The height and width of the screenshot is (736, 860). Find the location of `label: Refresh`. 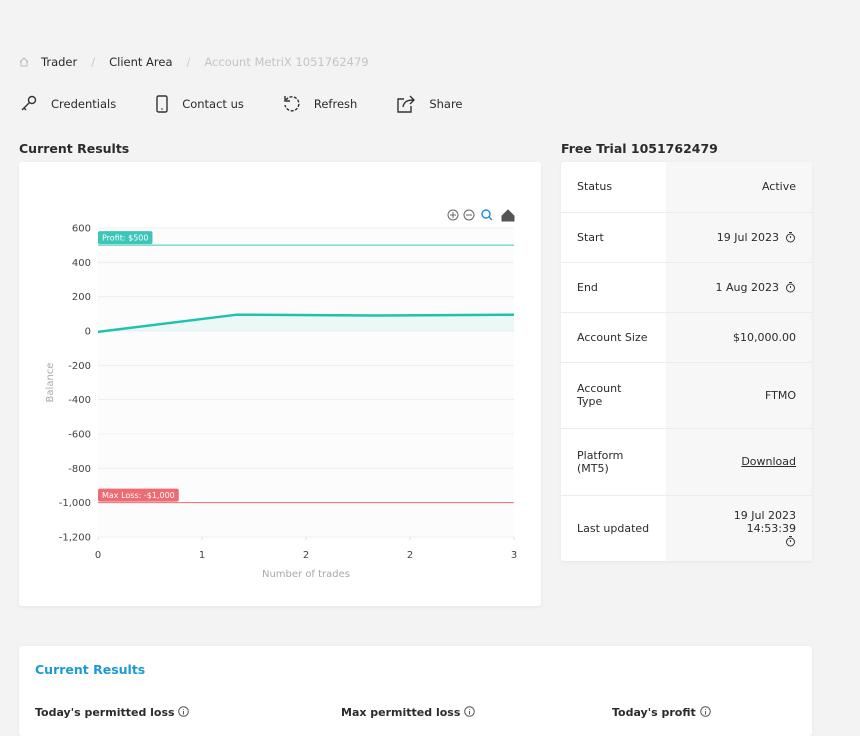

label: Refresh is located at coordinates (335, 104).